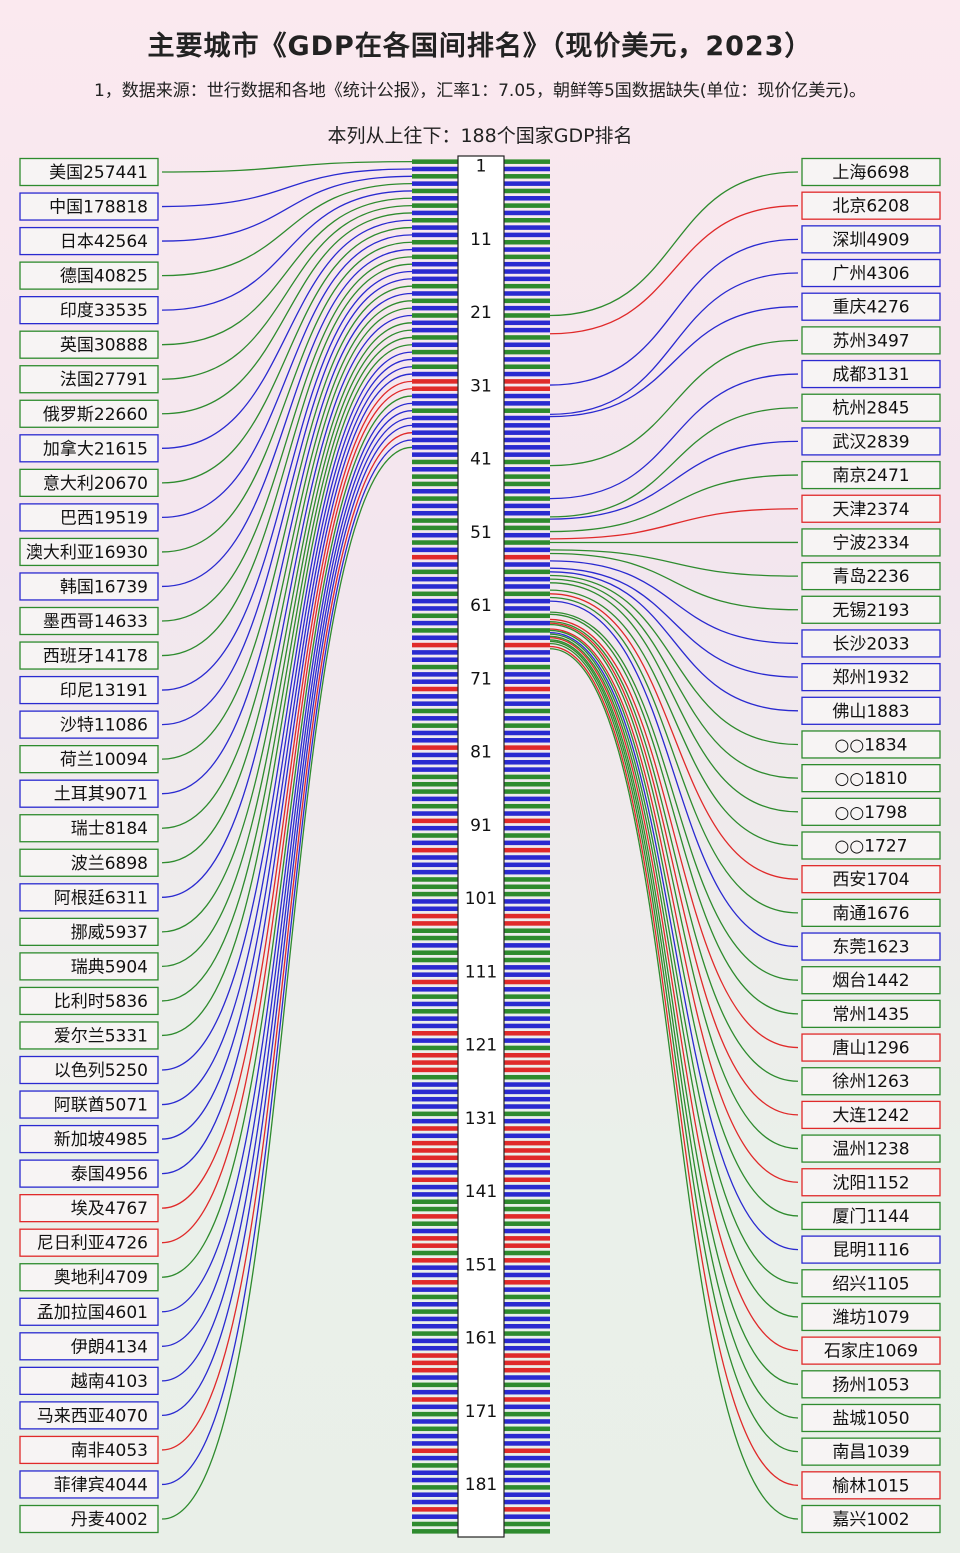 The height and width of the screenshot is (1553, 960). I want to click on country-label-text: 法国27791, so click(104, 380).